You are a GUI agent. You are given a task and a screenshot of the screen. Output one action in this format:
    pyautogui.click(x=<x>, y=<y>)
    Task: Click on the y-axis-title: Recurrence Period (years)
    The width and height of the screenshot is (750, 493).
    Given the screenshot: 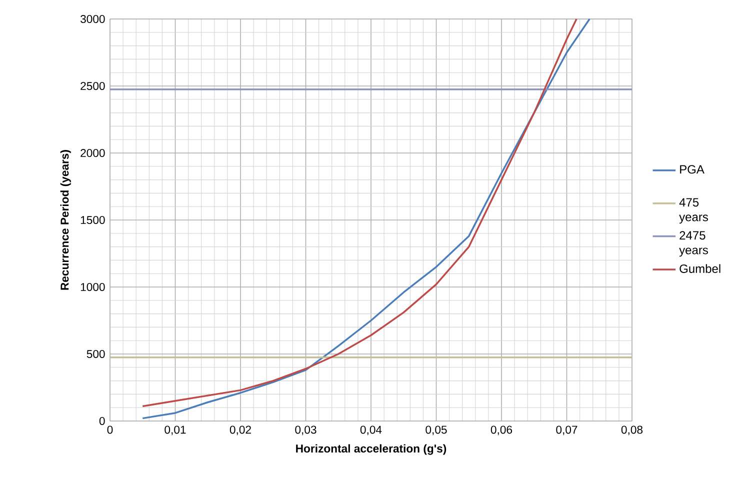 What is the action you would take?
    pyautogui.click(x=65, y=220)
    